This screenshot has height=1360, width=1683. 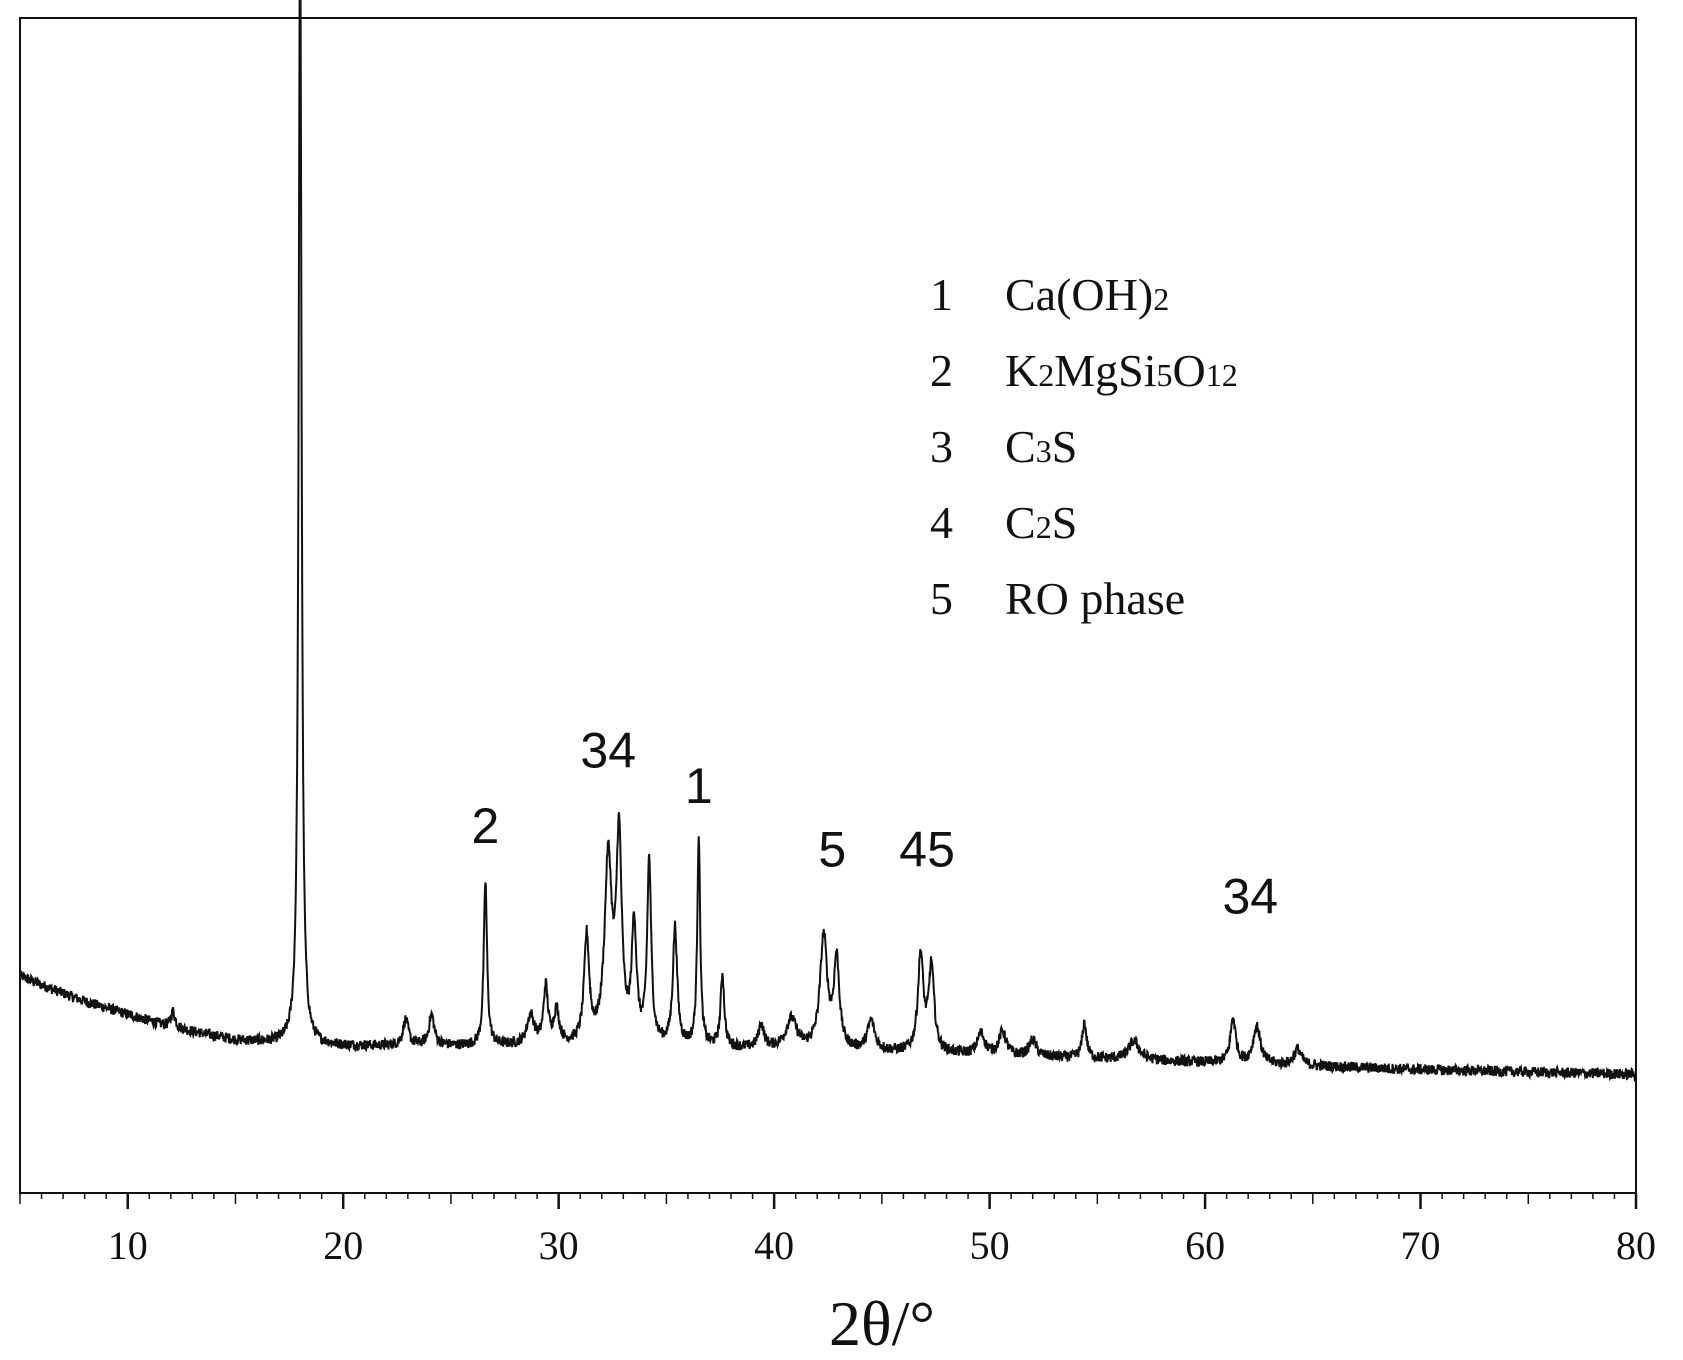 I want to click on legend-label: Ca(OH)2, so click(x=1087, y=294).